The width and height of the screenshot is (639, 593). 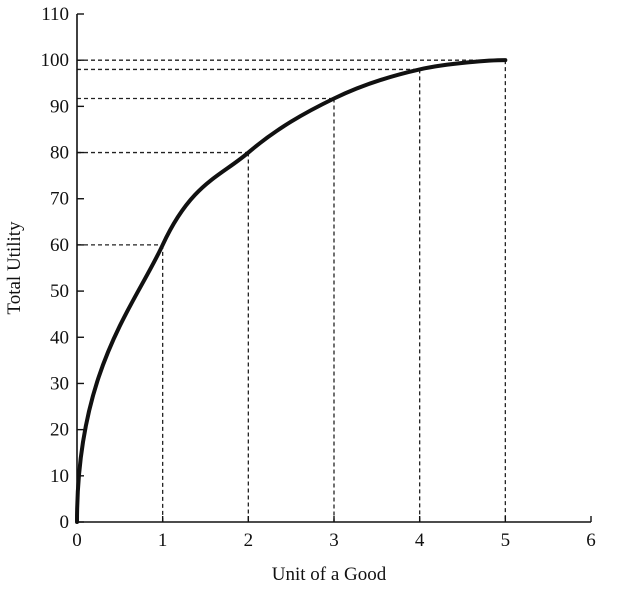 I want to click on y-axis-ticks: 0 10 20 30 40 50 60 70 80 90 100 110, so click(x=62, y=268).